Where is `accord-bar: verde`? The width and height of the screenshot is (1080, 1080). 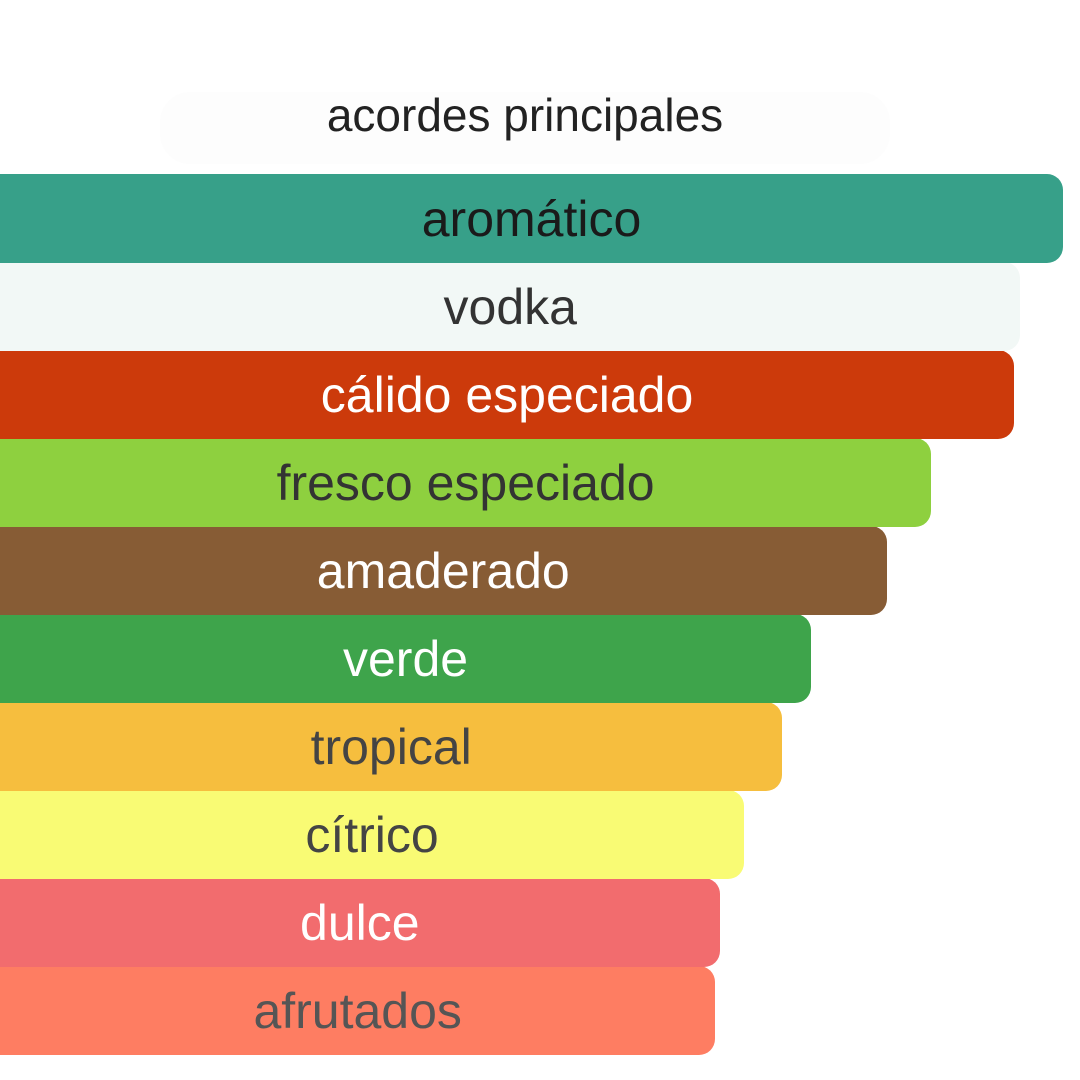
accord-bar: verde is located at coordinates (406, 658).